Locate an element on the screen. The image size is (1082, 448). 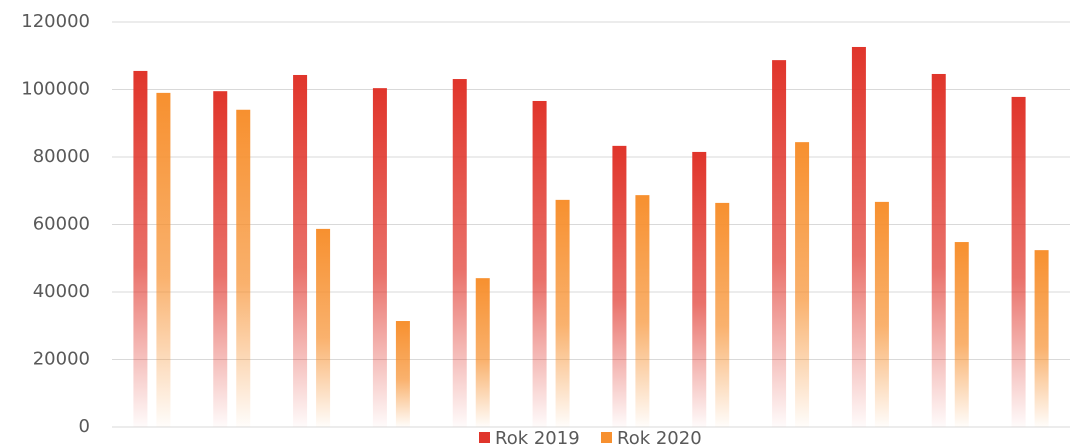
y-tick-label: 100000 is located at coordinates (55, 89).